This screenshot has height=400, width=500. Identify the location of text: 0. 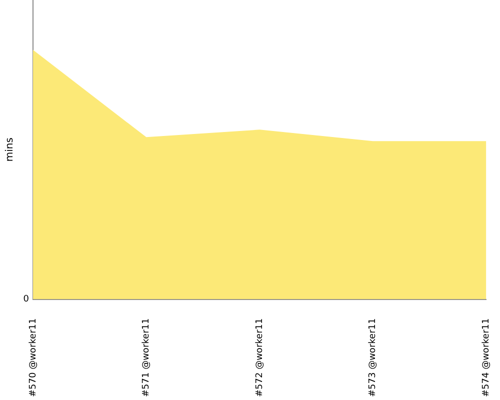
(26, 299).